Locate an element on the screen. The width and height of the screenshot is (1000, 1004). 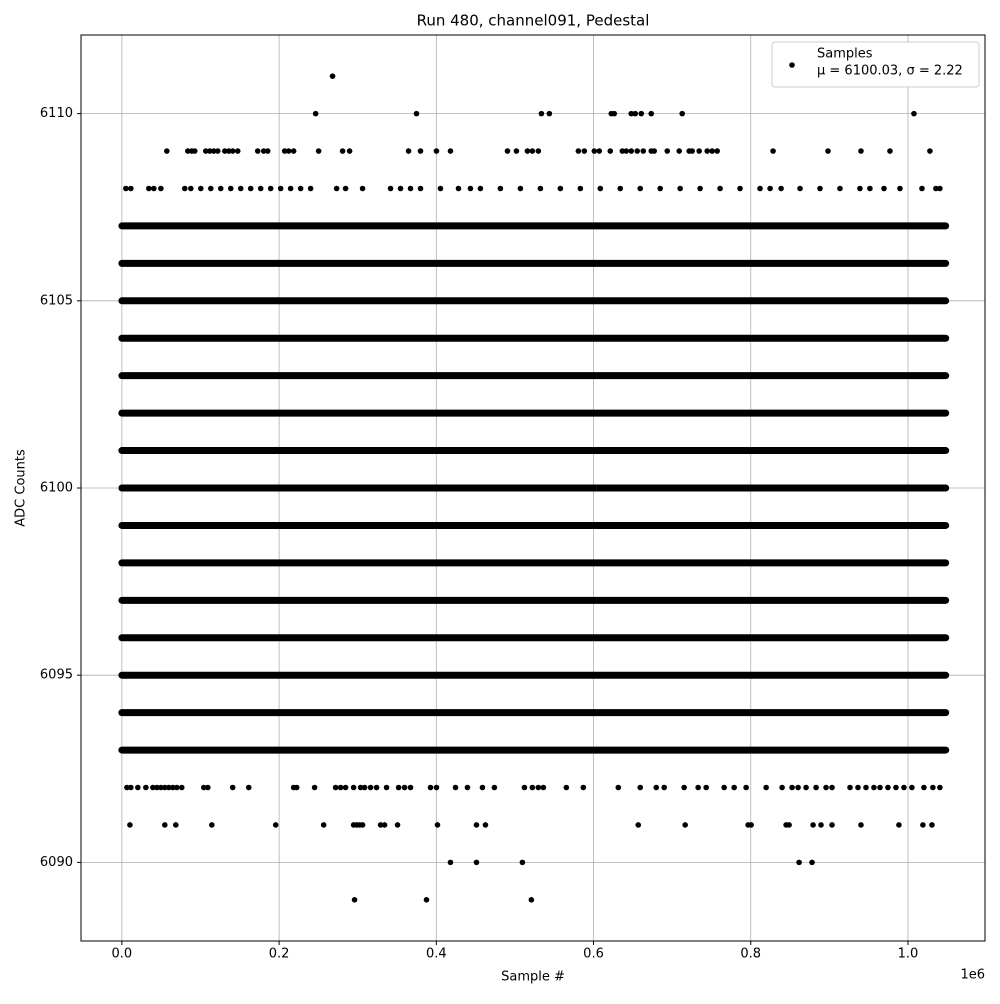
x-tick-label: 0.8 is located at coordinates (750, 954).